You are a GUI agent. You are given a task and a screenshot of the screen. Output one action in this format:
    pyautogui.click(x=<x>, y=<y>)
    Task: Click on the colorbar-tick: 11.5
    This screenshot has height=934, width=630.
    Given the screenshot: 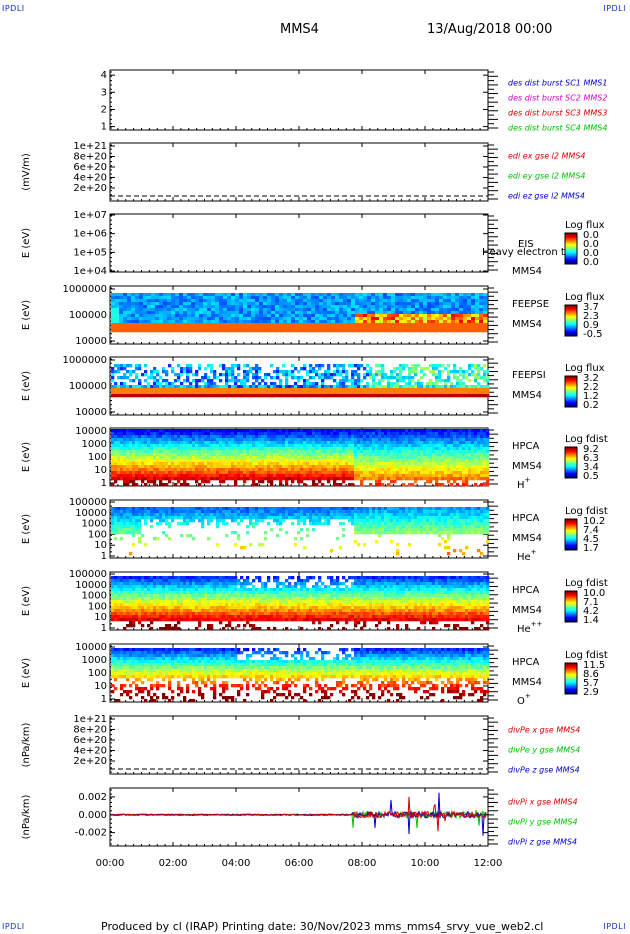 What is the action you would take?
    pyautogui.click(x=594, y=665)
    